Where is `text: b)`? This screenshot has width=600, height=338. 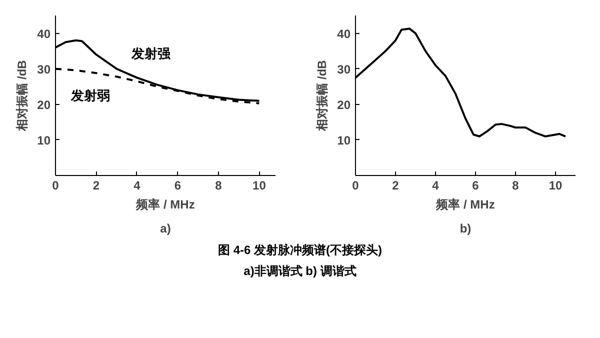 text: b) is located at coordinates (466, 229).